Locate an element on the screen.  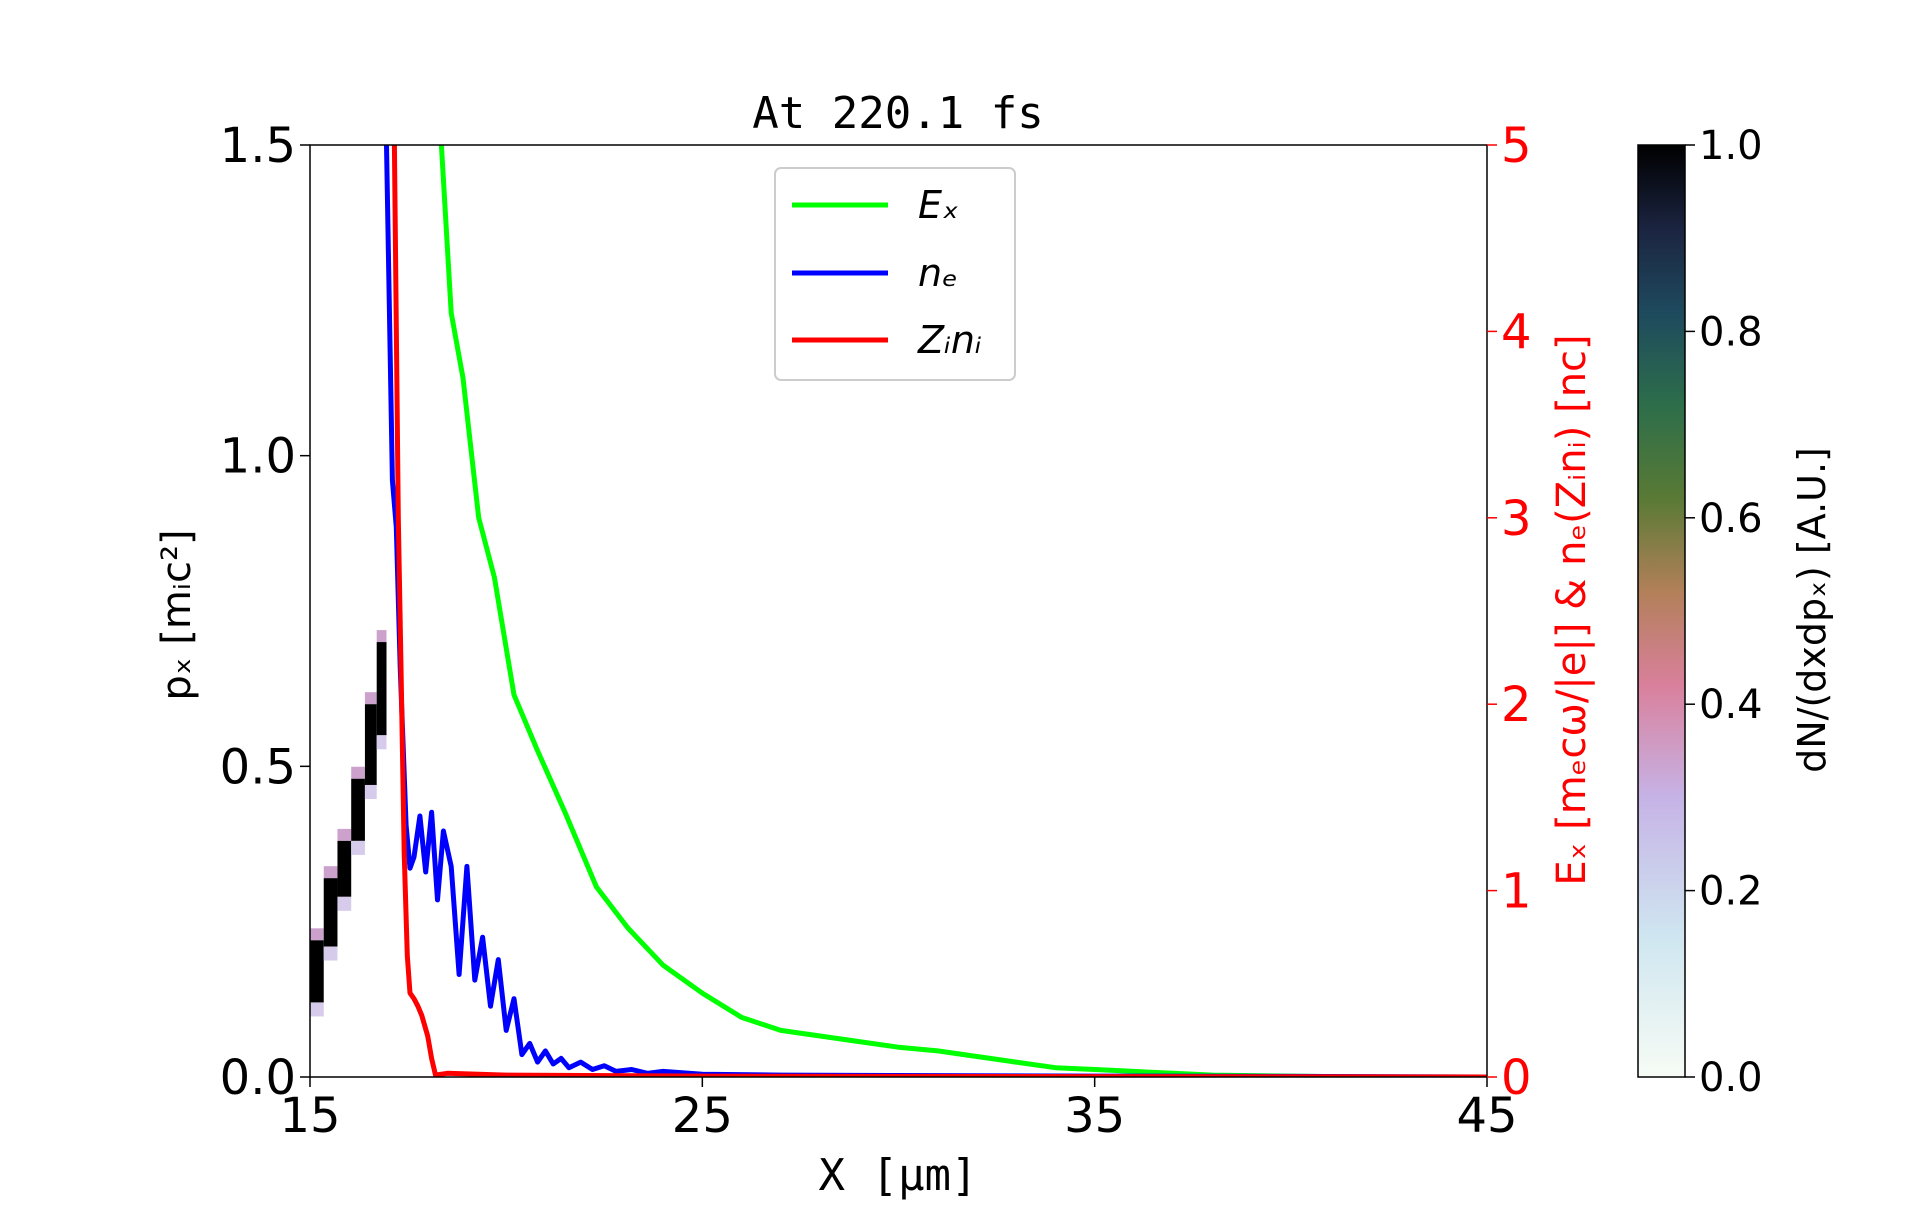
colorbar: 0.0 0.2 0.4 0.6 0.8 1.0 dN/(dxdpₓ) [A.U.] is located at coordinates (1735, 612).